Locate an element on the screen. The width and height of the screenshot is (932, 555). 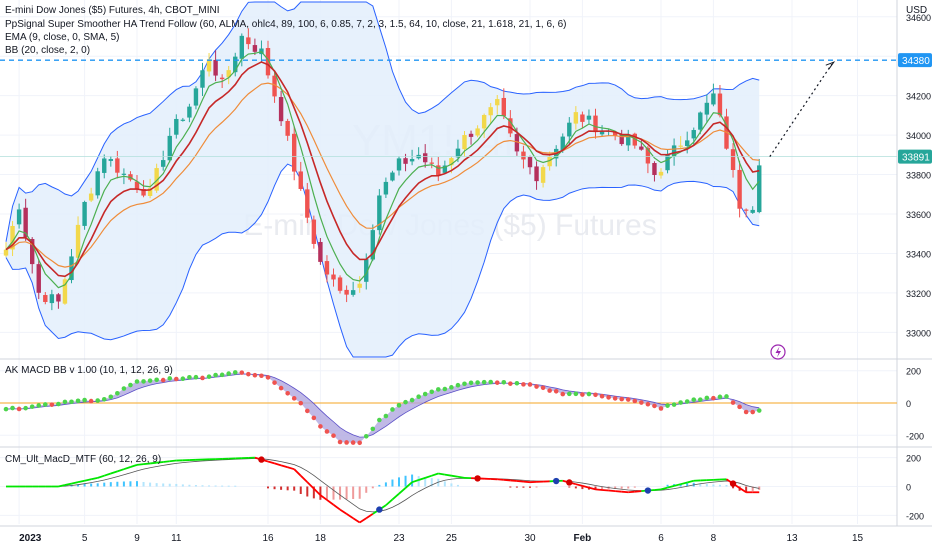
flash-icon is located at coordinates (778, 352).